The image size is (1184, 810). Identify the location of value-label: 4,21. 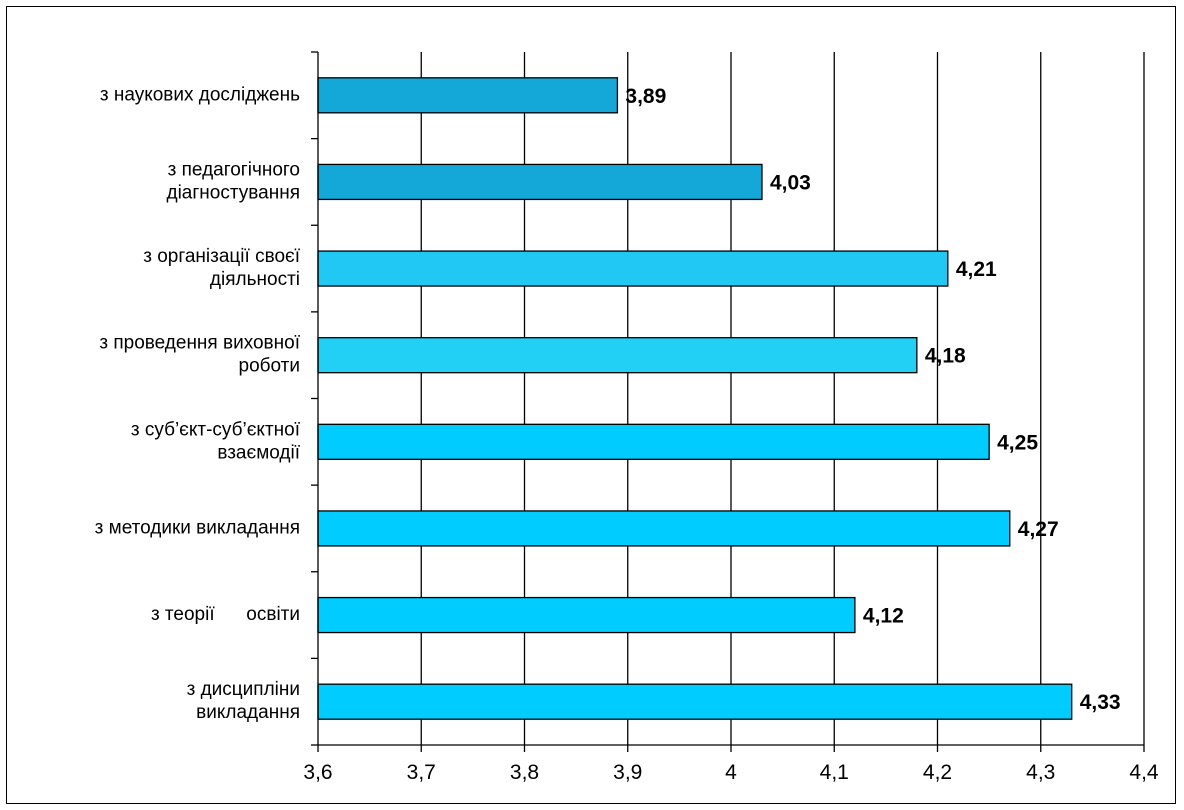
(976, 269).